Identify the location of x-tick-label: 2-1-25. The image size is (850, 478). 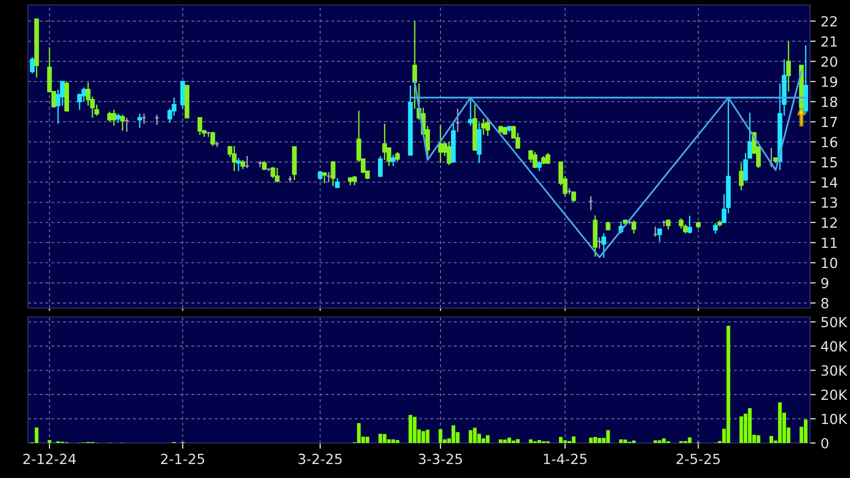
(182, 459).